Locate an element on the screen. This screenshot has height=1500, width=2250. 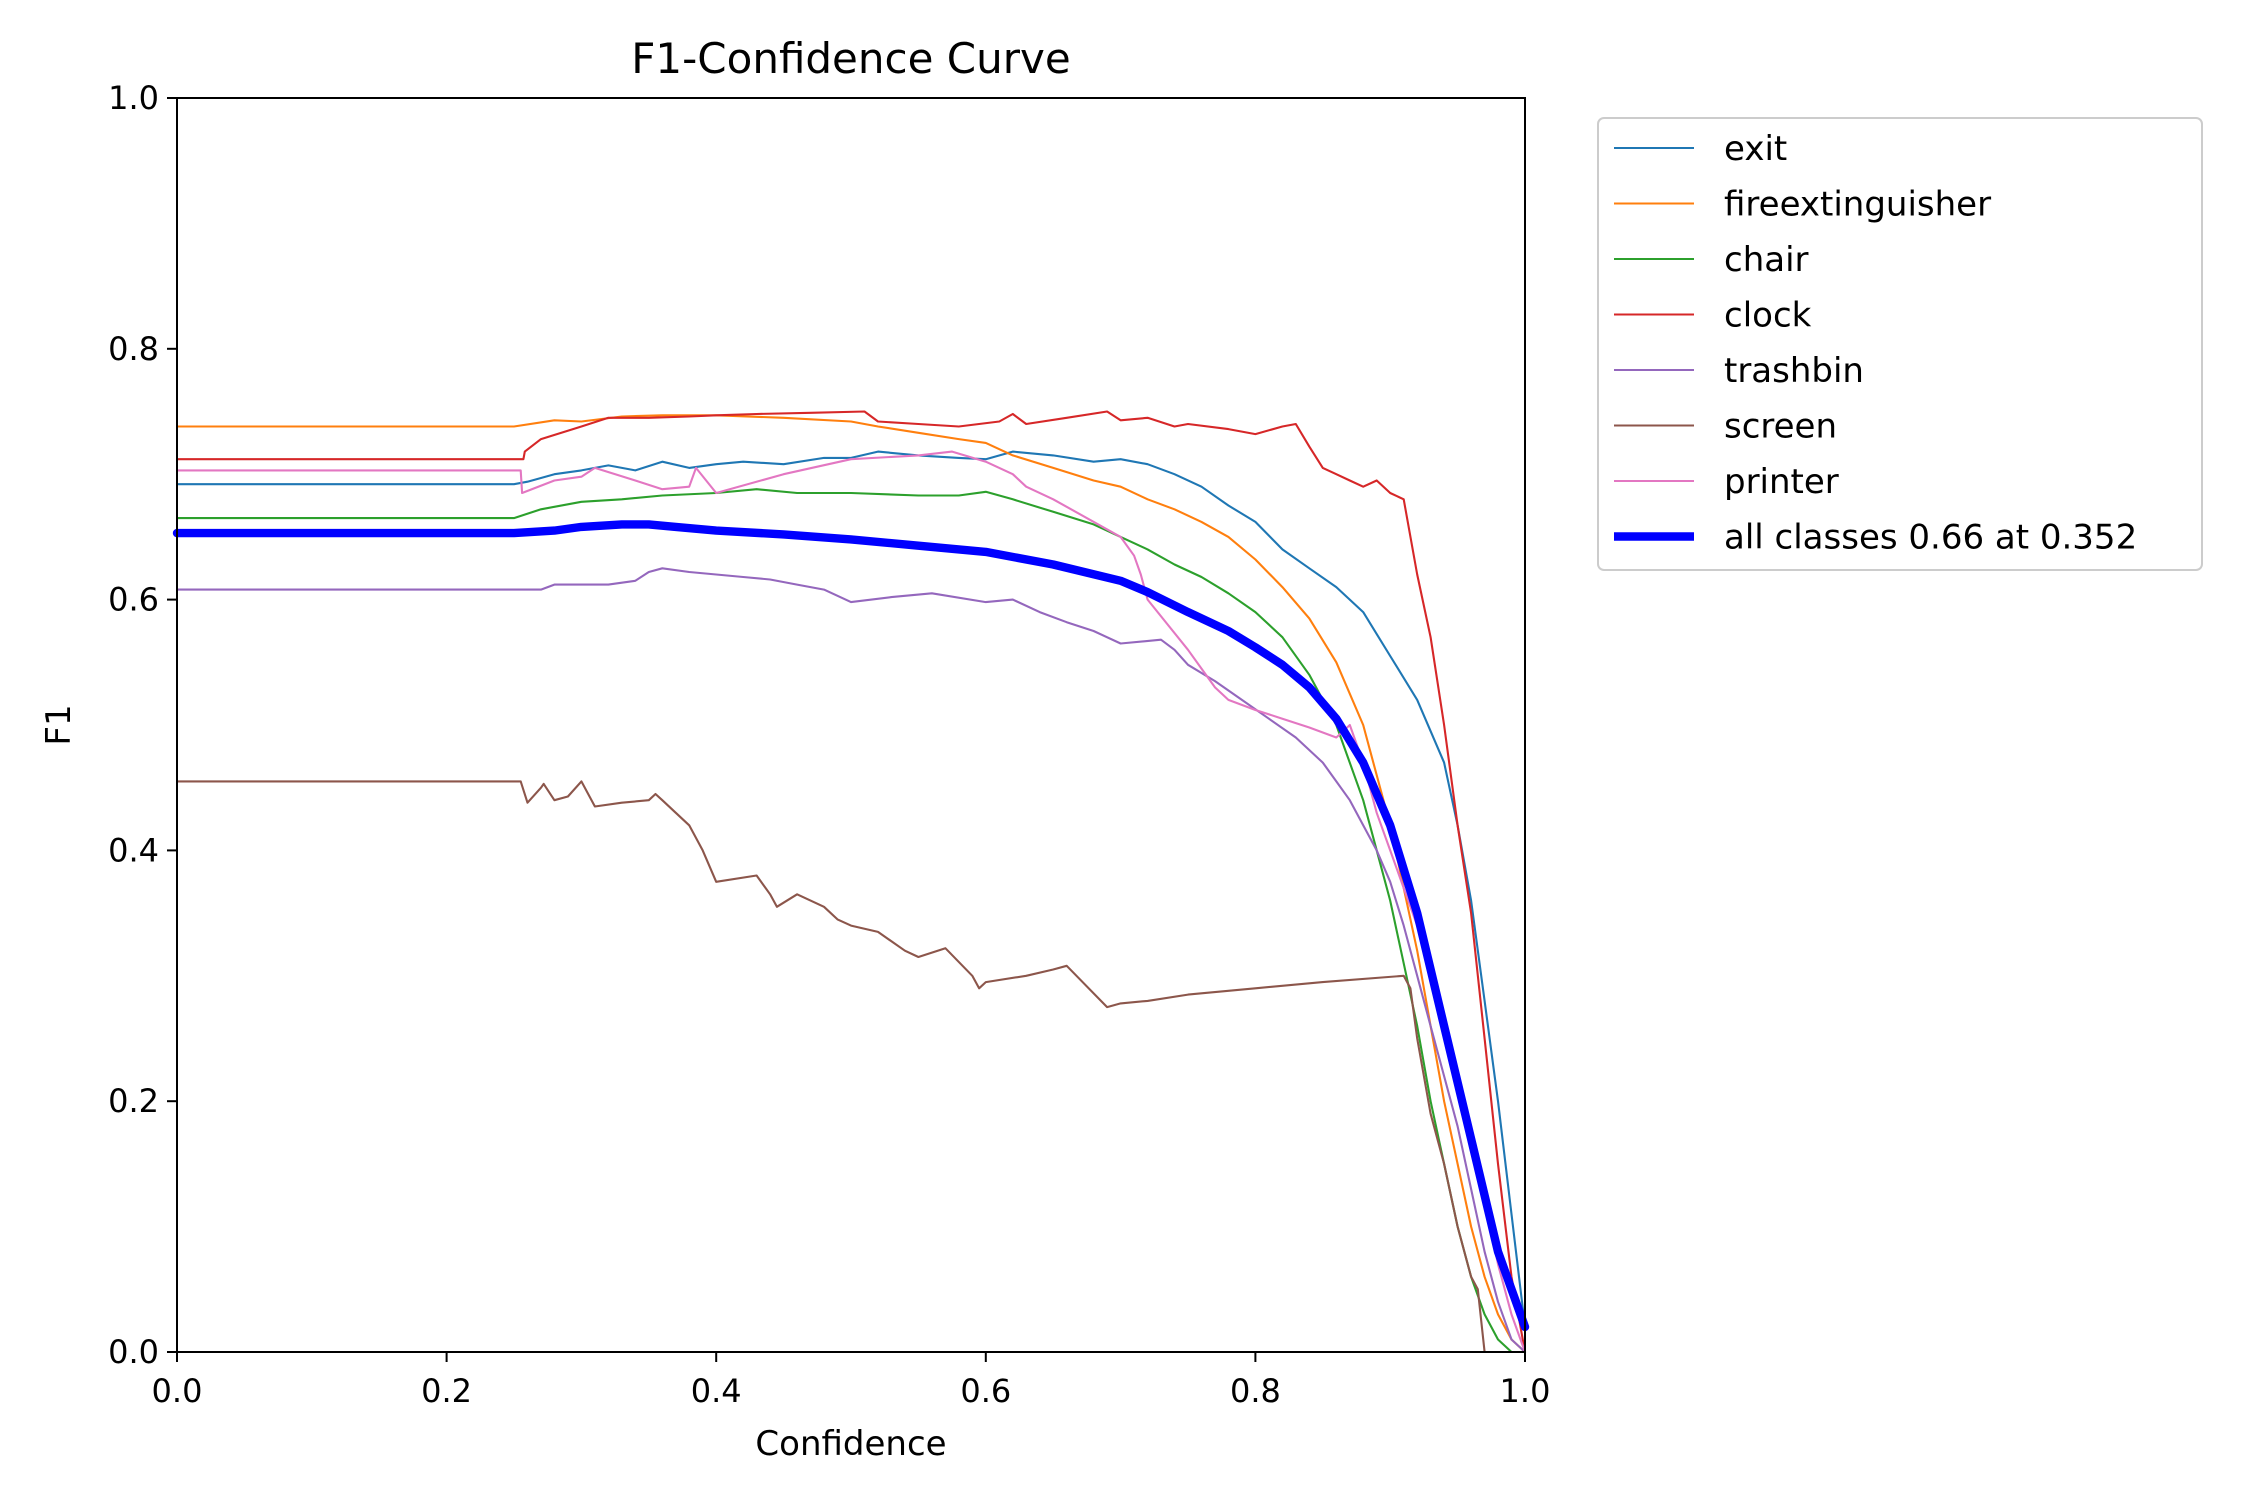
y-tick-label: 0.2 is located at coordinates (133, 1101).